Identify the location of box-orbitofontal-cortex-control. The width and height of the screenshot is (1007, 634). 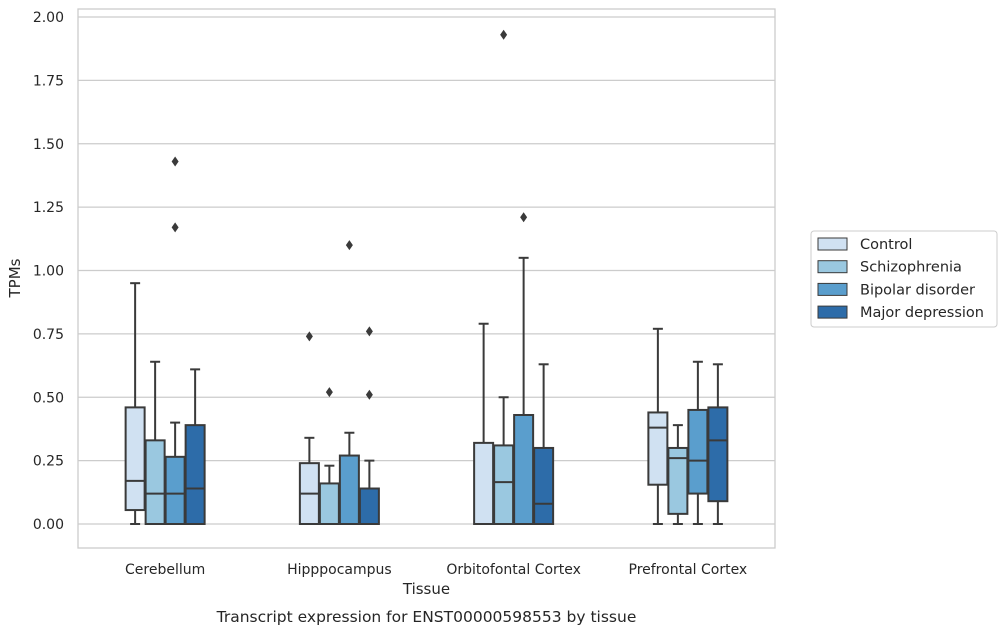
(484, 424).